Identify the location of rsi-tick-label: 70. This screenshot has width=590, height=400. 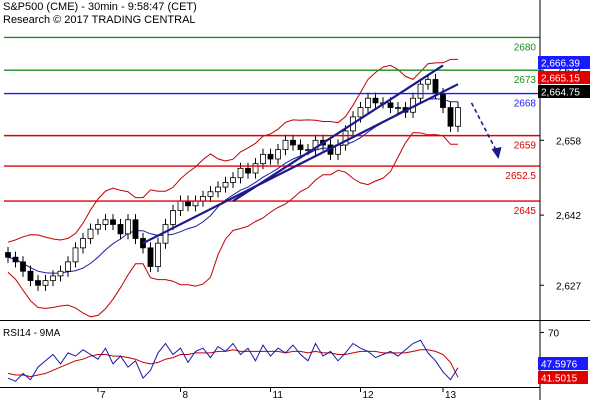
(554, 333).